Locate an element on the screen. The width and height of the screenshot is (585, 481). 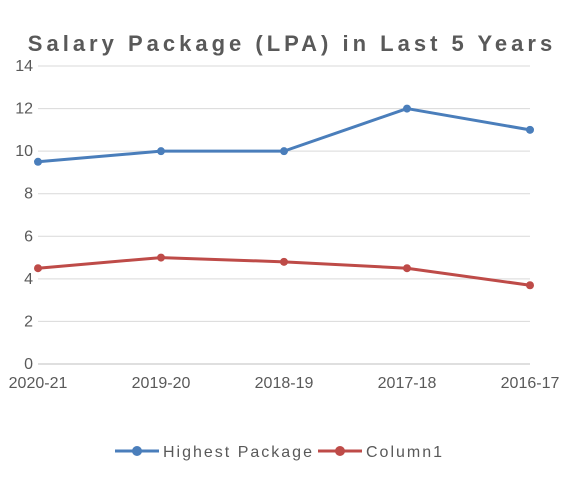
y-tick-label: 10 is located at coordinates (24, 151).